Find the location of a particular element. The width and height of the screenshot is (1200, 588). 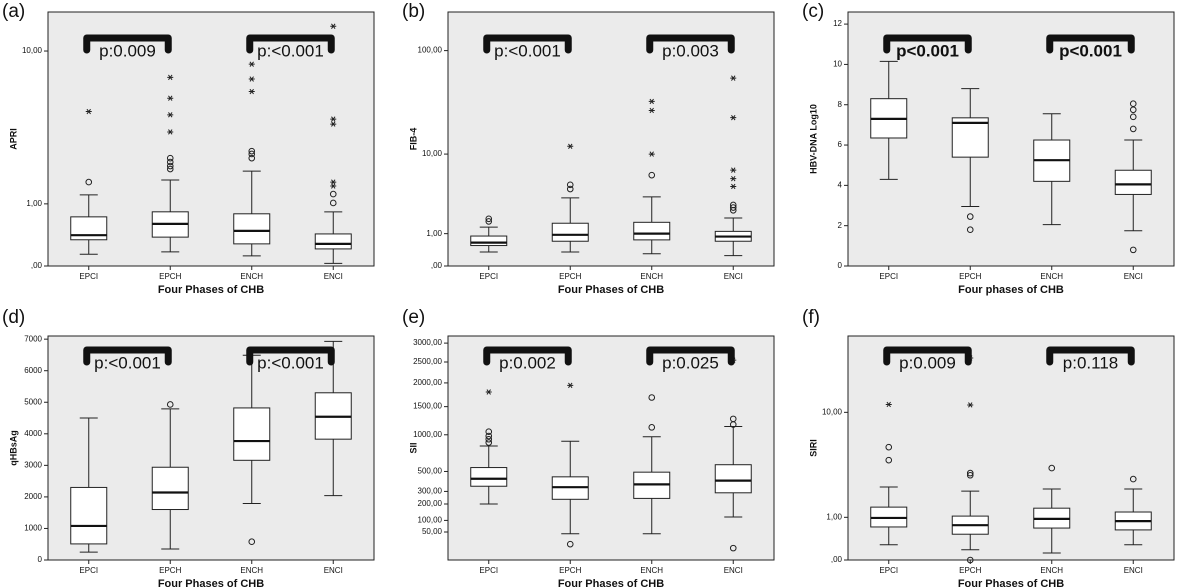

y-axis-label: APRI is located at coordinates (13, 139).